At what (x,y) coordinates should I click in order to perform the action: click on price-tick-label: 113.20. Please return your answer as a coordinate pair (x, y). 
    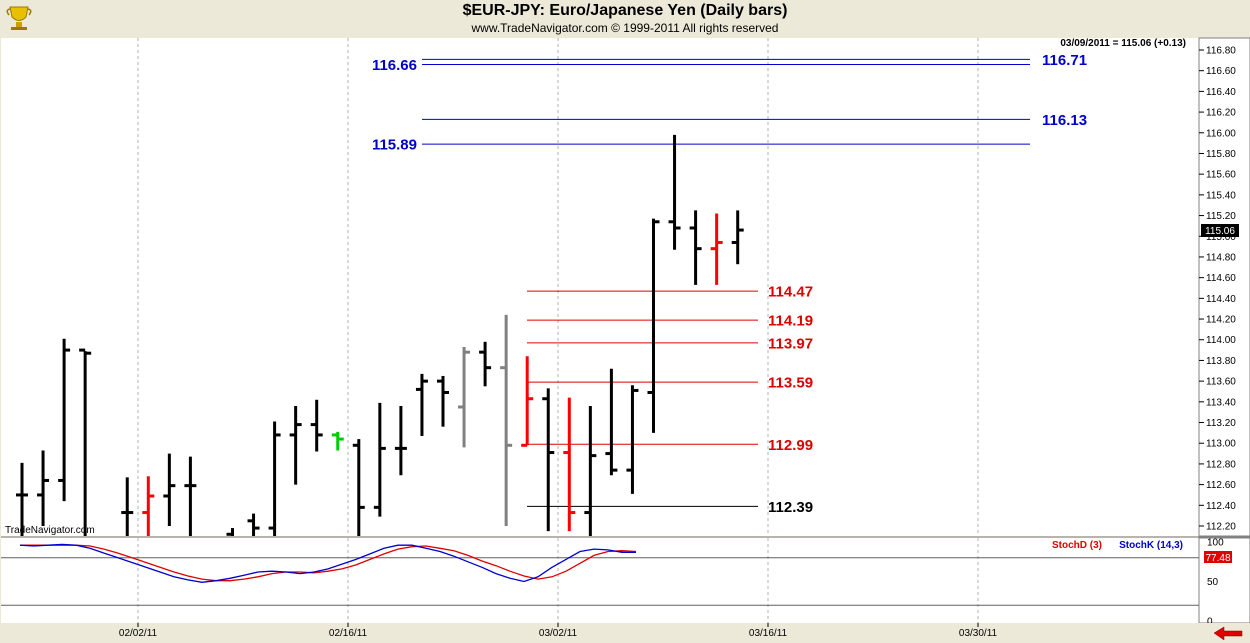
    Looking at the image, I should click on (1221, 423).